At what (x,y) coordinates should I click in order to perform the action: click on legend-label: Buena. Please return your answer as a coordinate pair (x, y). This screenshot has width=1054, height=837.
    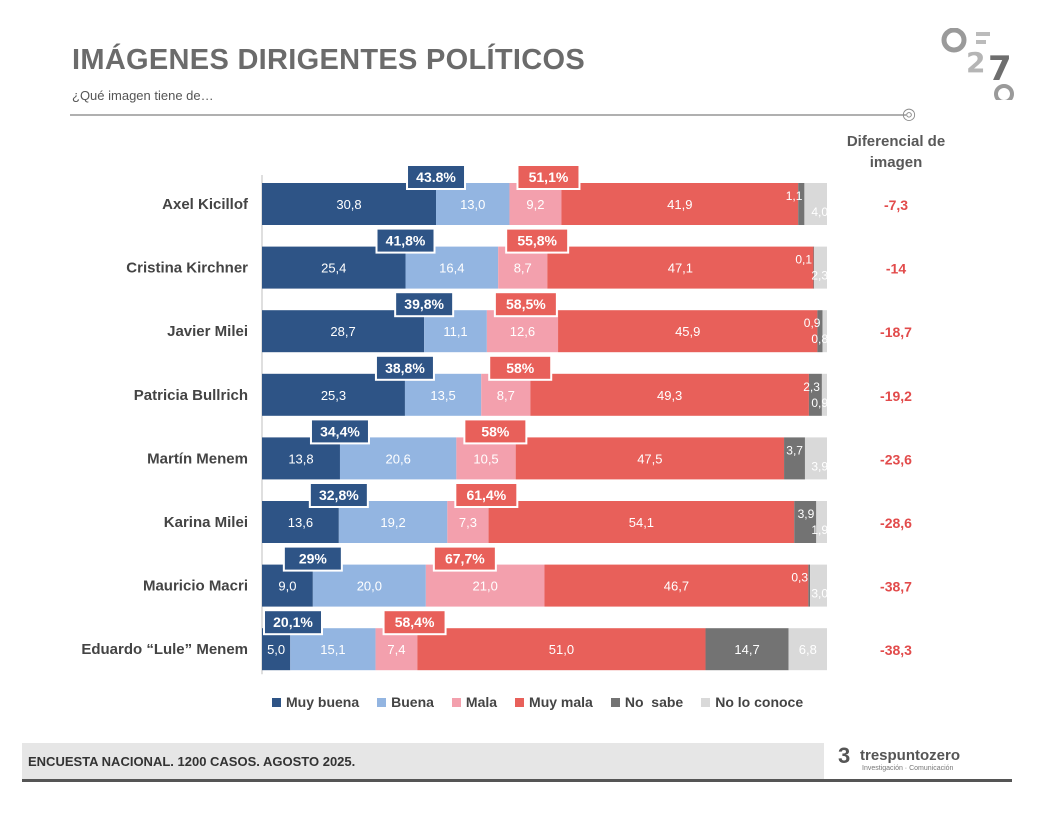
    Looking at the image, I should click on (412, 702).